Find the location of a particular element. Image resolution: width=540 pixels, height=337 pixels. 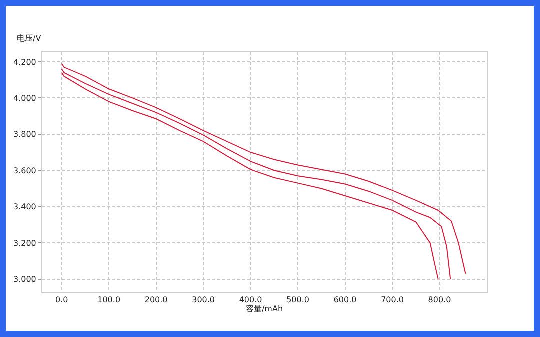

x-tick-label: 400.0 is located at coordinates (250, 300).